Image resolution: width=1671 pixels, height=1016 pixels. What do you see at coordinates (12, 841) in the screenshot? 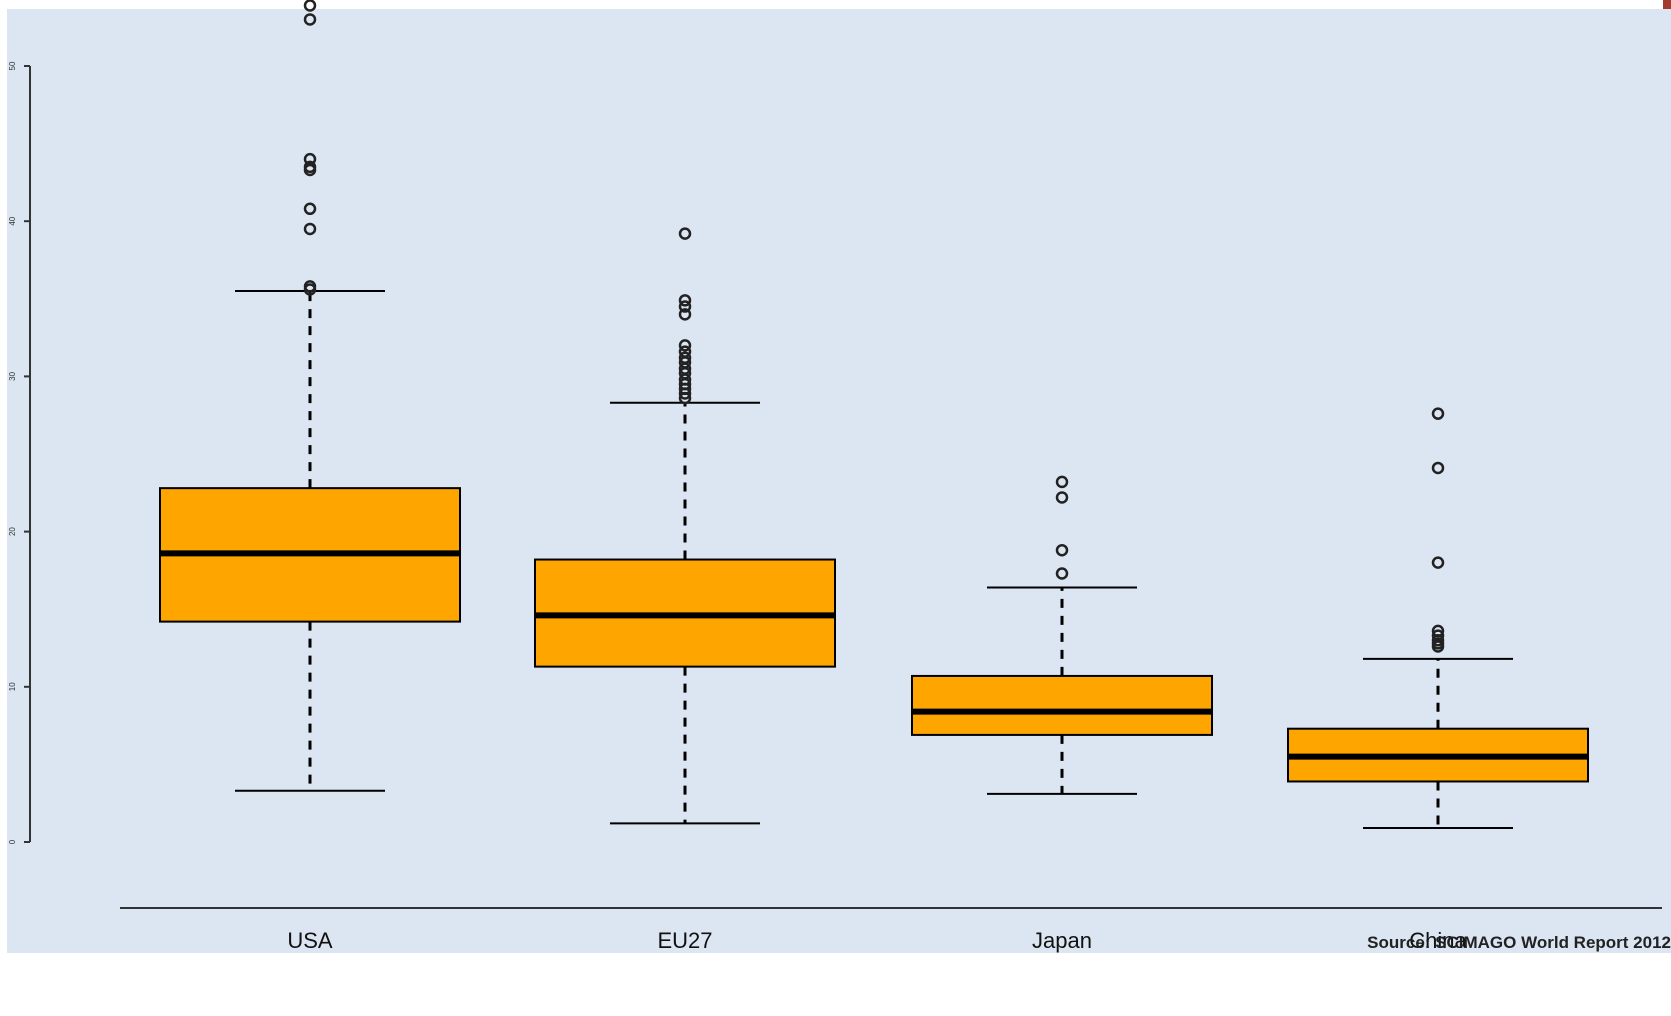
I see `y-tick-label-0: 0` at bounding box center [12, 841].